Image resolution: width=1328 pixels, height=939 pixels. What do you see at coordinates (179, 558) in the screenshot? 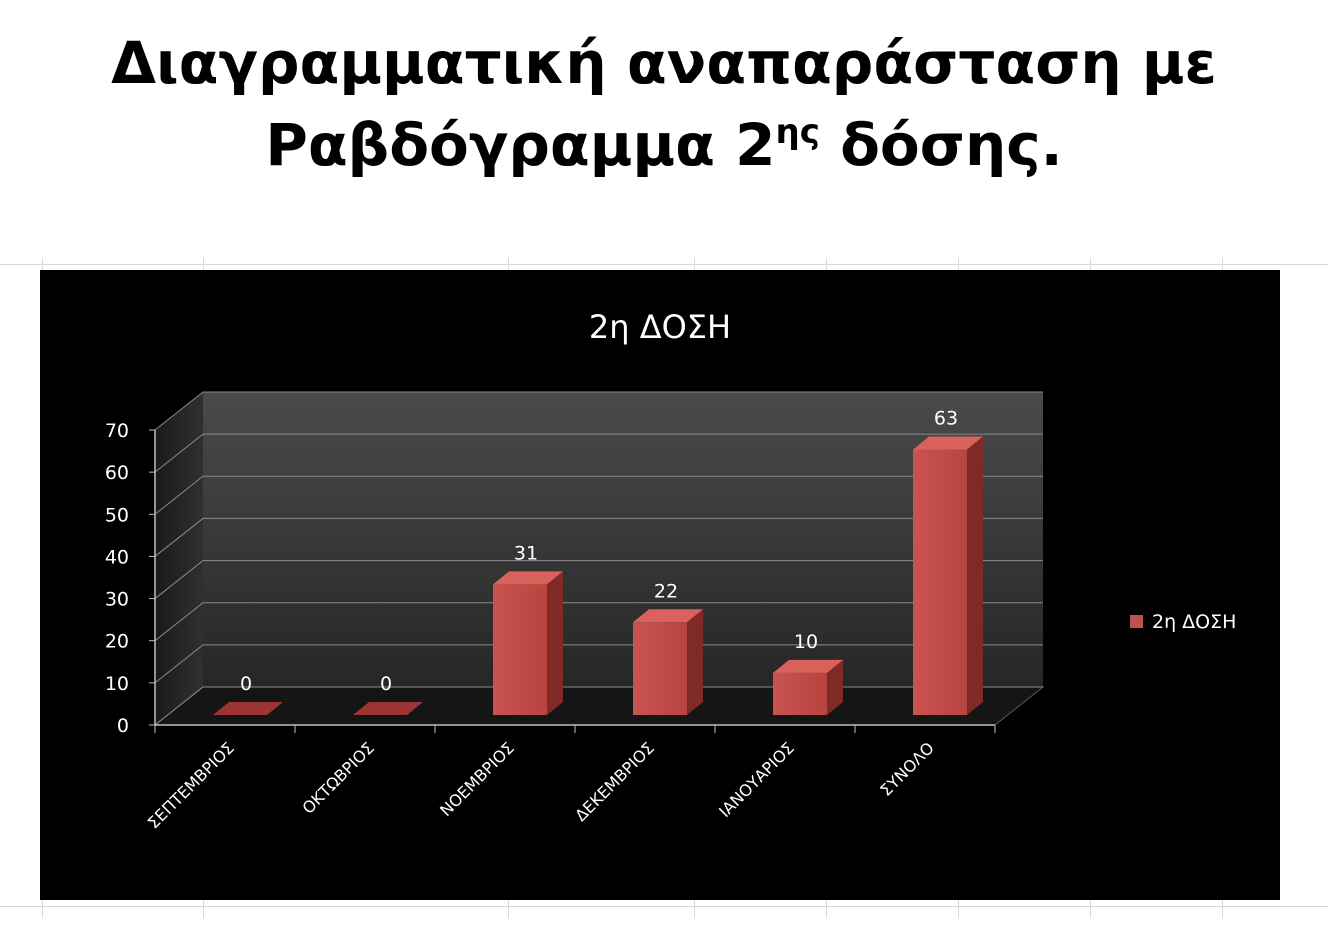
I see `side-wall` at bounding box center [179, 558].